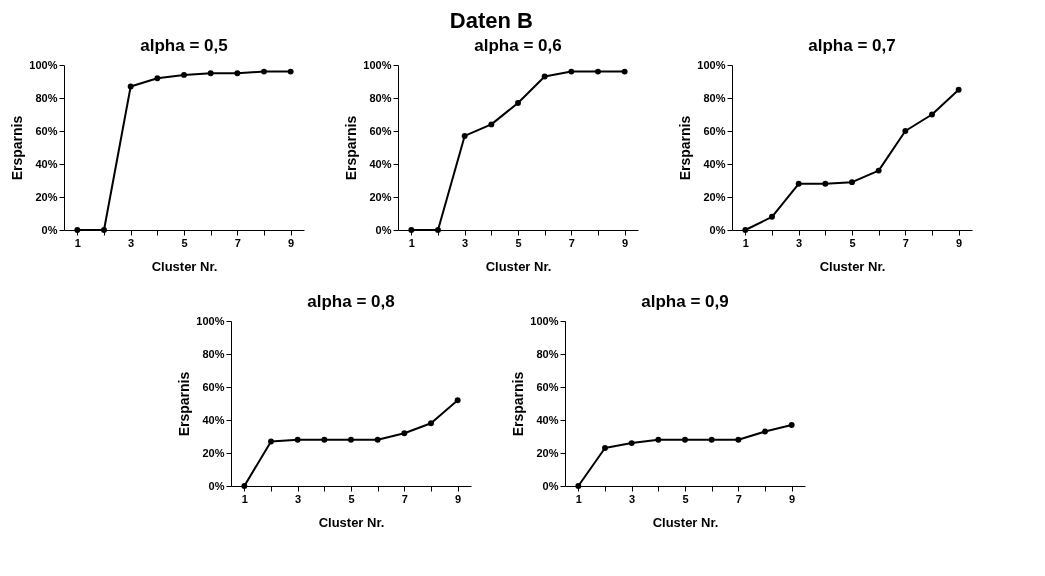 This screenshot has width=1045, height=576. What do you see at coordinates (491, 20) in the screenshot?
I see `text: Daten B` at bounding box center [491, 20].